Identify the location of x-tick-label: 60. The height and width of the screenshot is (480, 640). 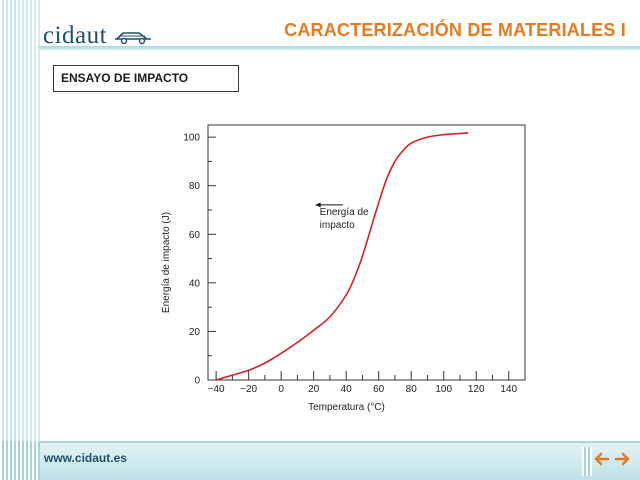
(379, 389).